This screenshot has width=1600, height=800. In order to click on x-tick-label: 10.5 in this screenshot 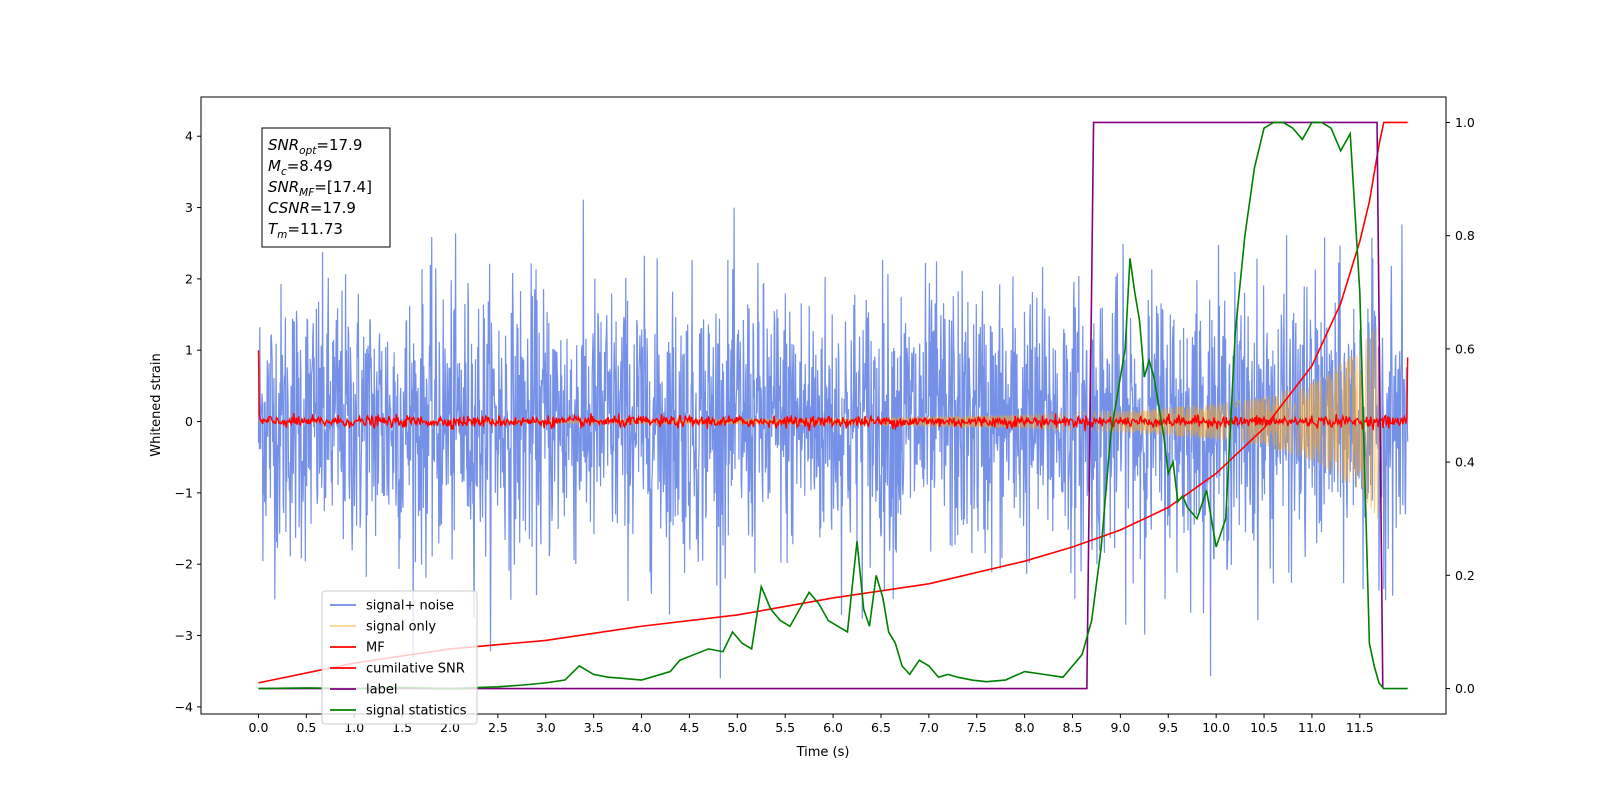, I will do `click(1264, 727)`.